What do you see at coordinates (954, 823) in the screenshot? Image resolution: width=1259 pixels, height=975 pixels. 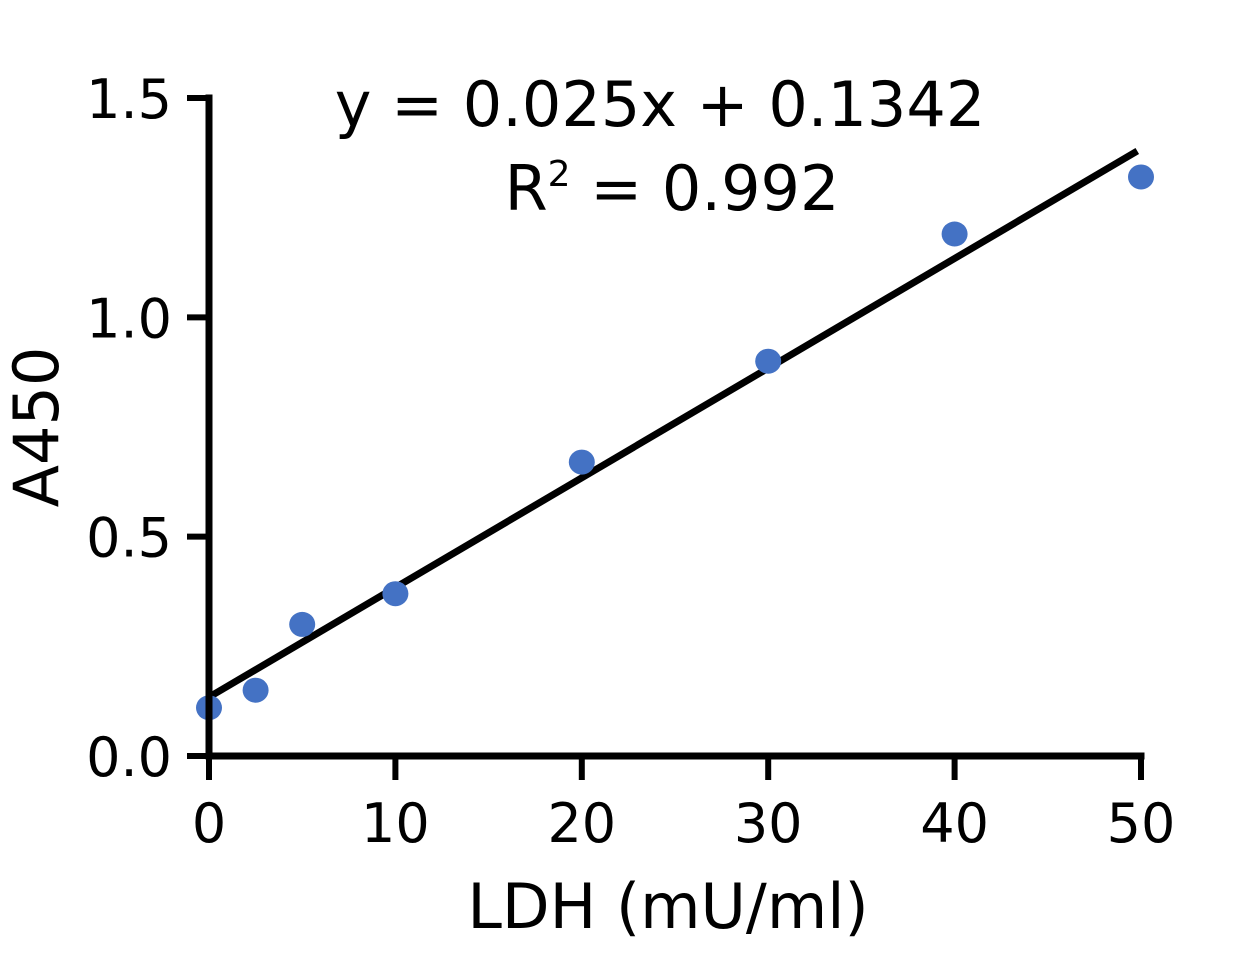 I see `x-tick-label-4: 40` at bounding box center [954, 823].